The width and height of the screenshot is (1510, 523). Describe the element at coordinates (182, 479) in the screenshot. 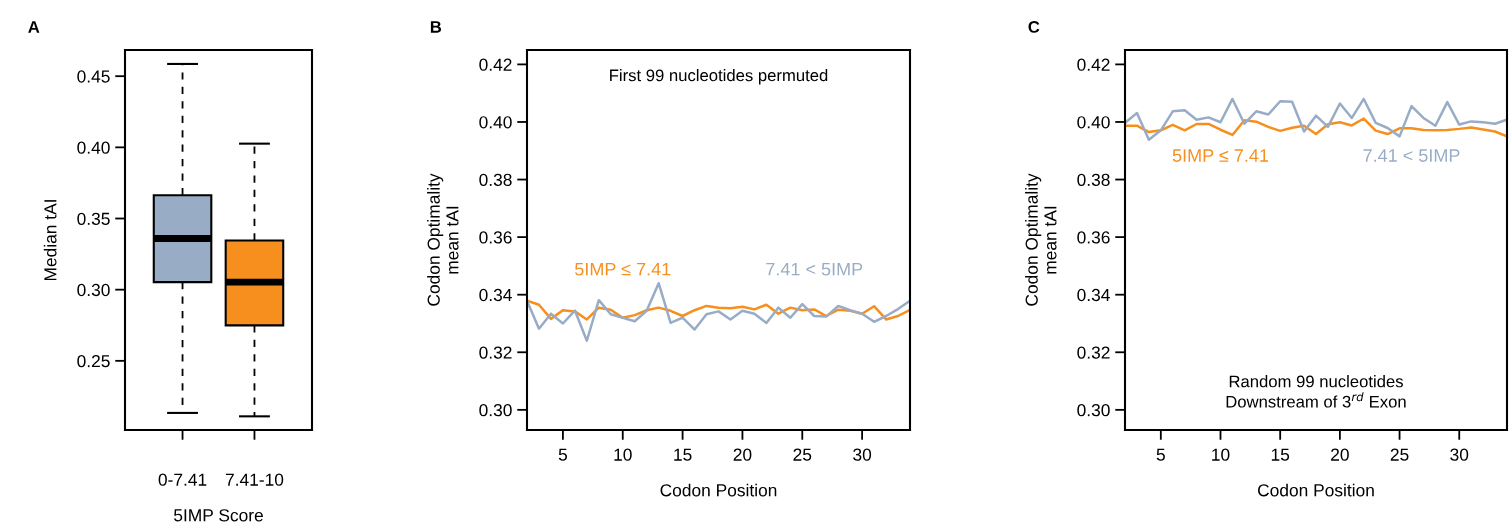

I see `x-tick-label: 0-7.41` at that location.